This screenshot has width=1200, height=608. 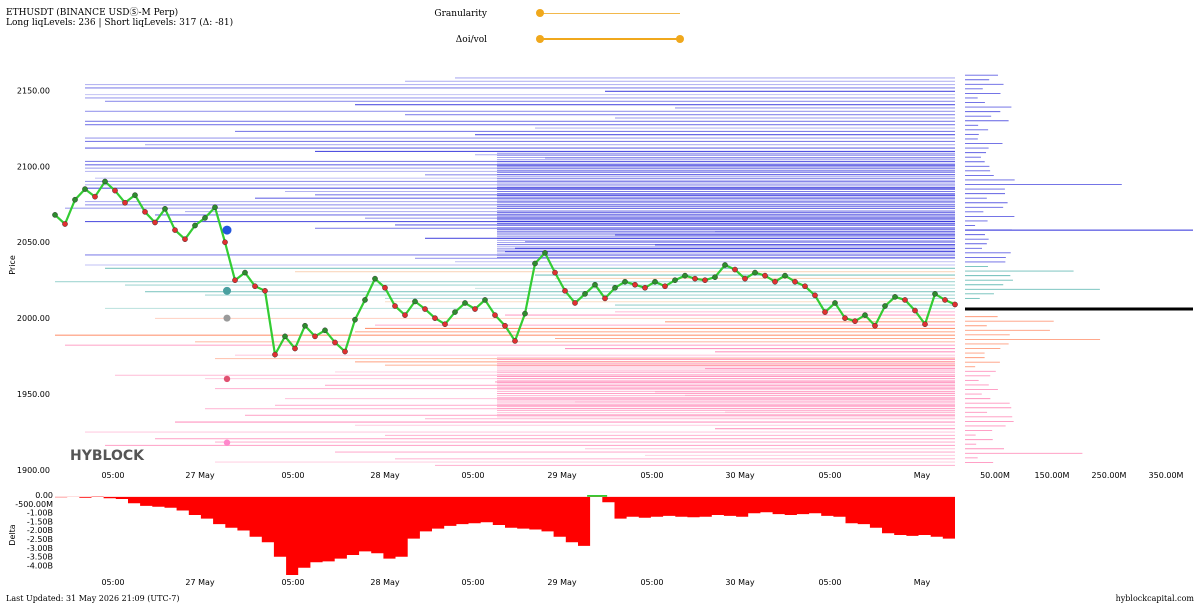 What do you see at coordinates (107, 456) in the screenshot?
I see `watermark-logo: HYBLOCK` at bounding box center [107, 456].